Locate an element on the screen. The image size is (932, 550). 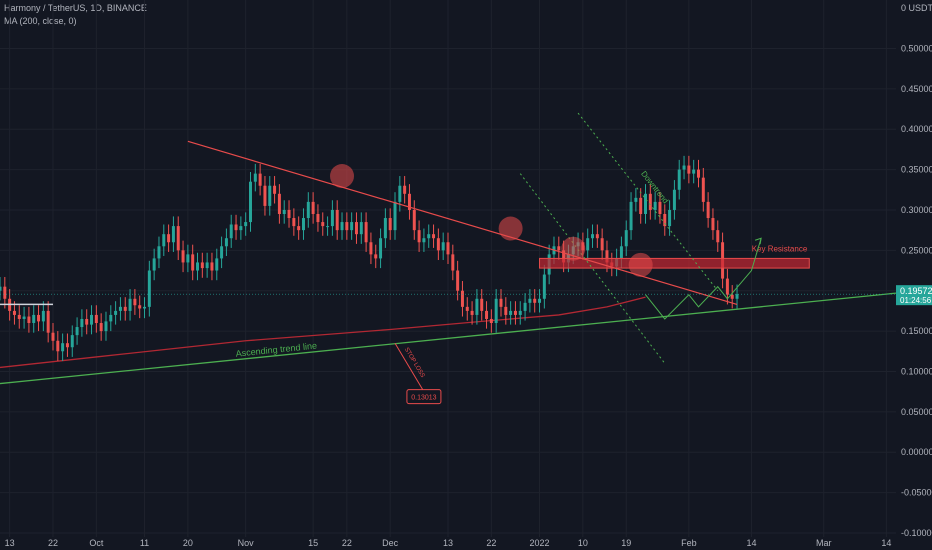
price-tick-label: 0.50000 is located at coordinates (916, 48).